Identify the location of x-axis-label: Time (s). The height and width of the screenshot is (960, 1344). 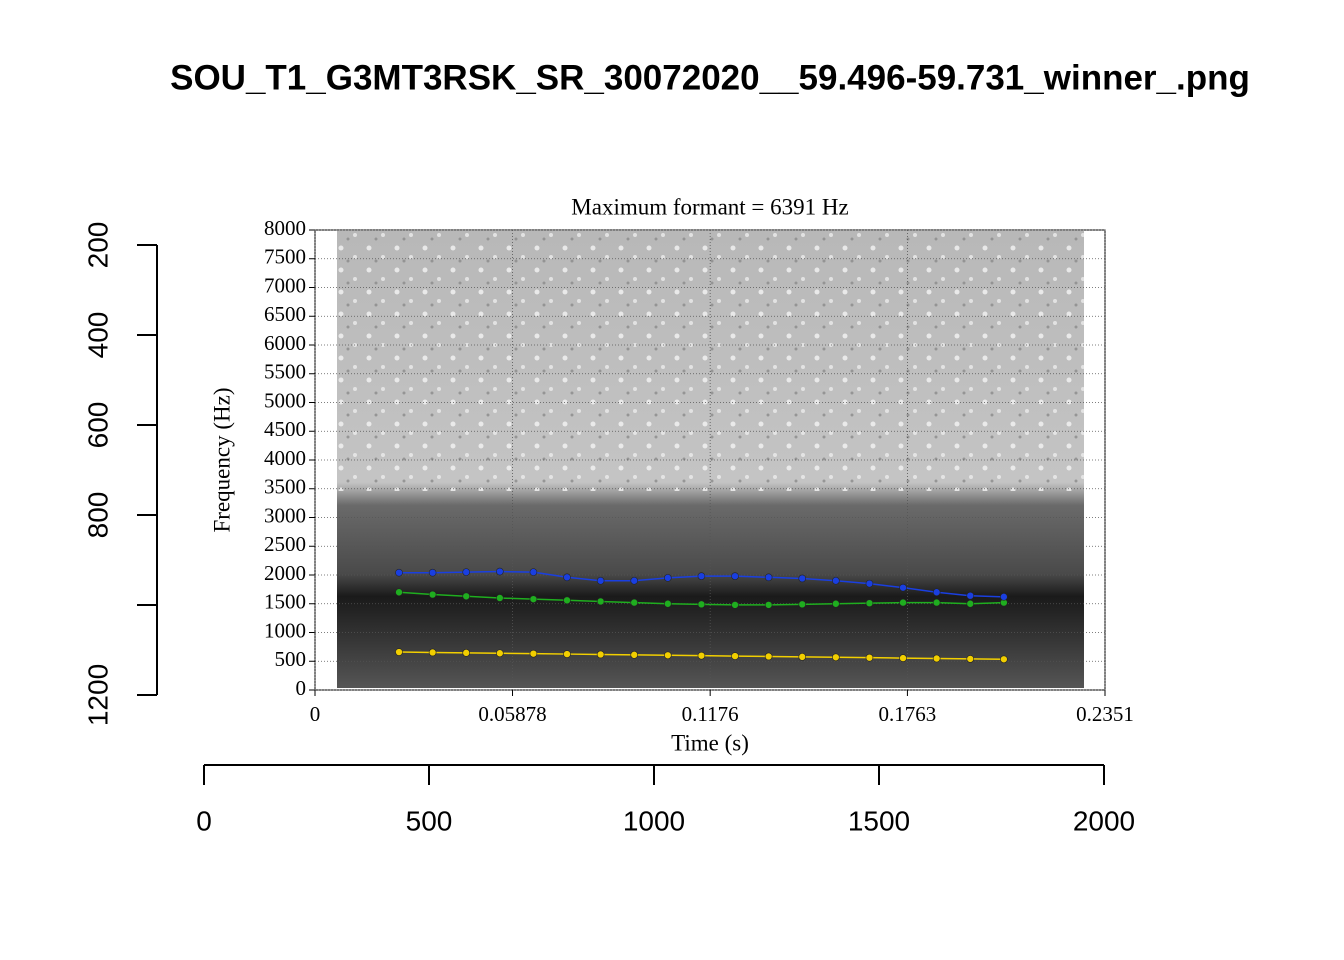
(710, 742).